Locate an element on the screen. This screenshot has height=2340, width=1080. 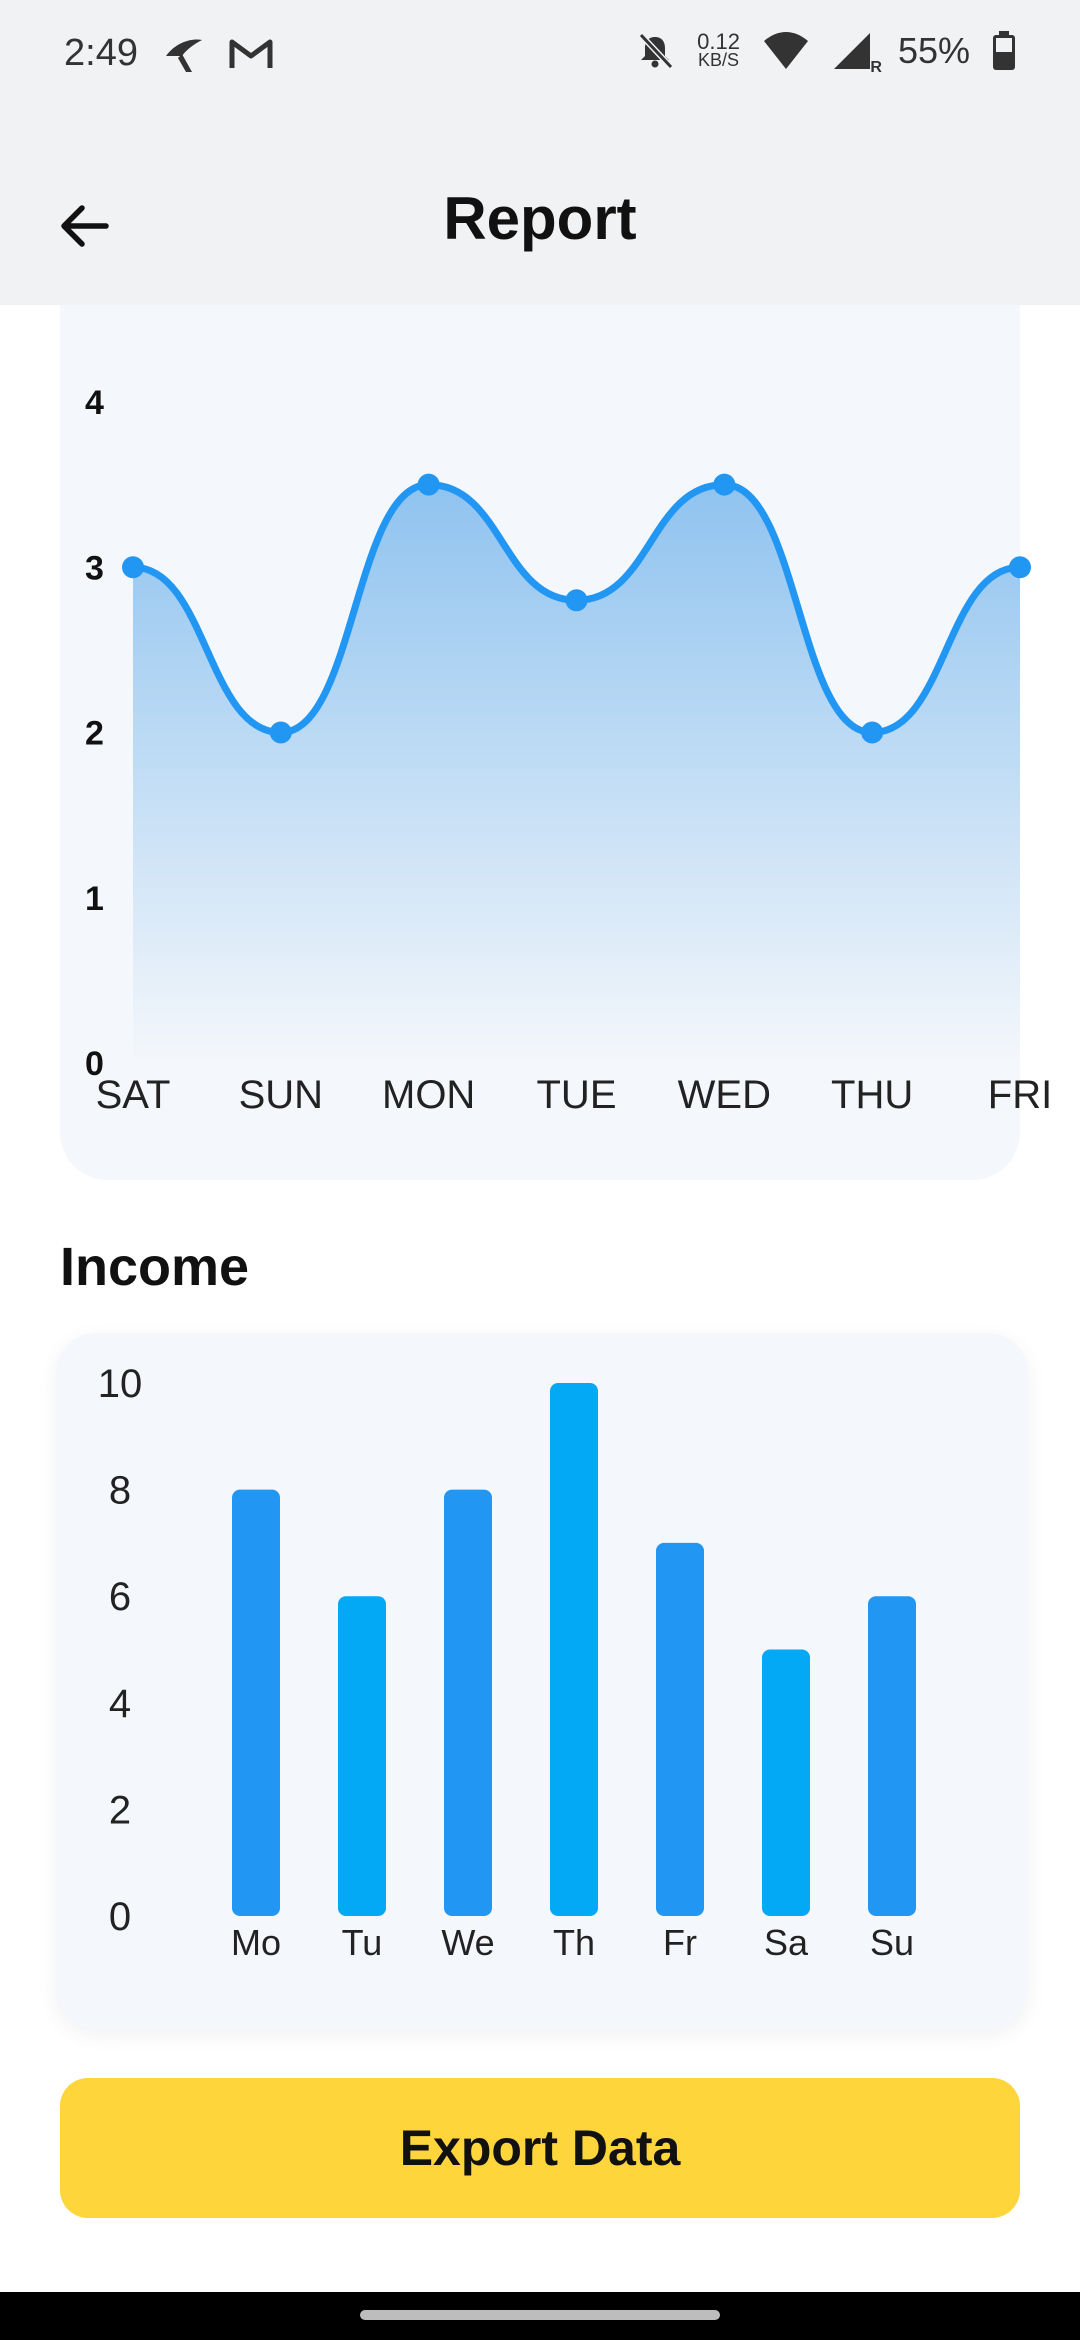
status-left-icons is located at coordinates (218, 54).